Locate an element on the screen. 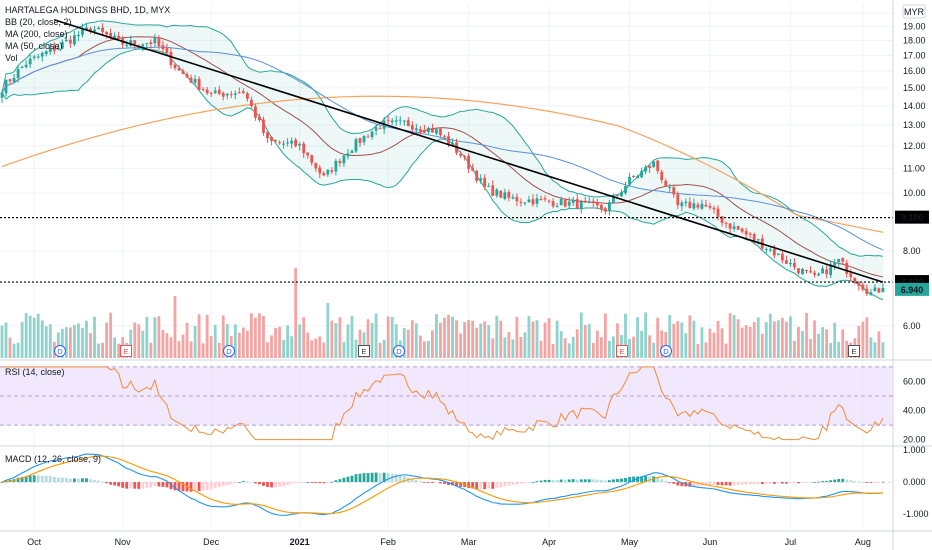 Image resolution: width=932 pixels, height=550 pixels. dividend-icon is located at coordinates (399, 351).